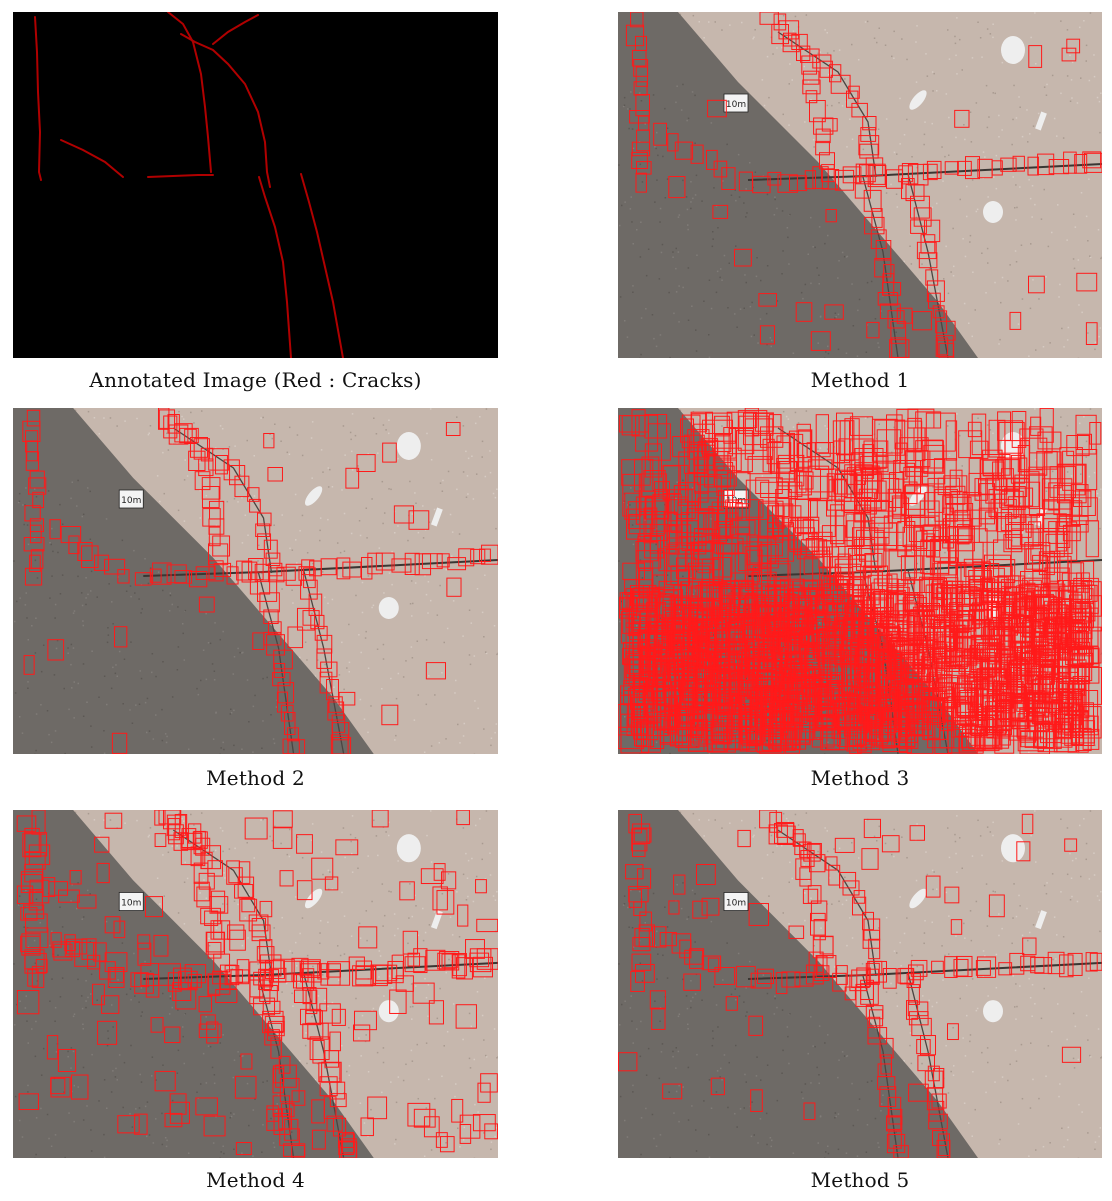 This screenshot has height=1201, width=1112. I want to click on annotated-image, so click(255, 185).